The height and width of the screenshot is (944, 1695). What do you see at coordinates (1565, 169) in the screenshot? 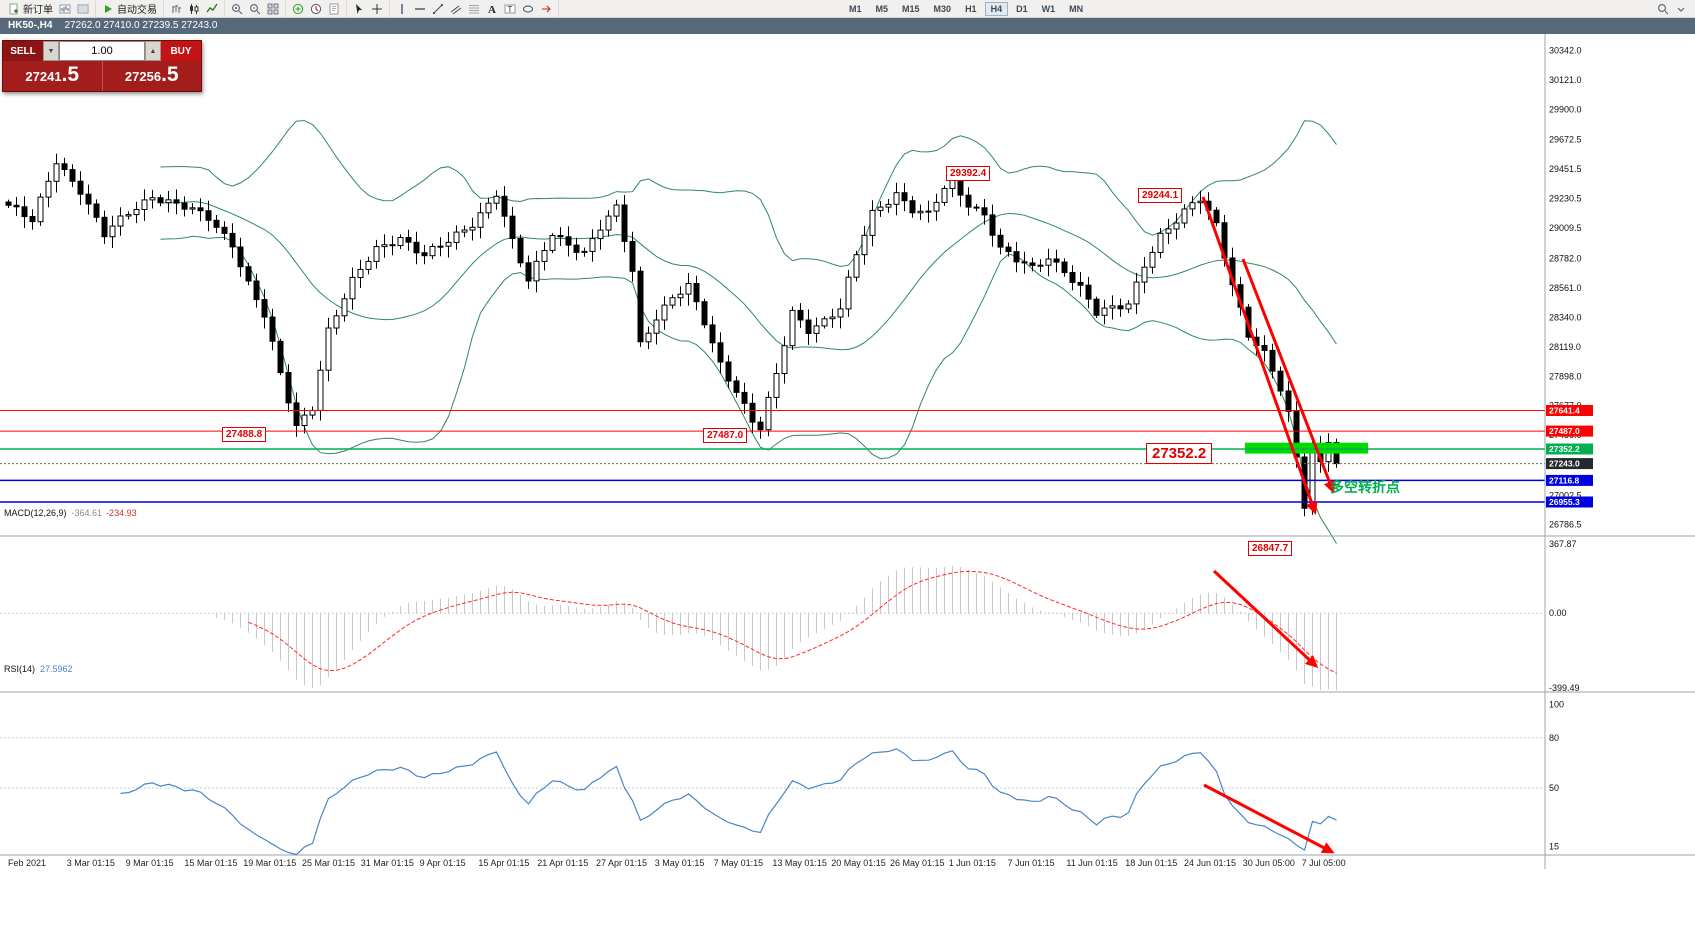
I see `svg-text: 29451.5` at bounding box center [1565, 169].